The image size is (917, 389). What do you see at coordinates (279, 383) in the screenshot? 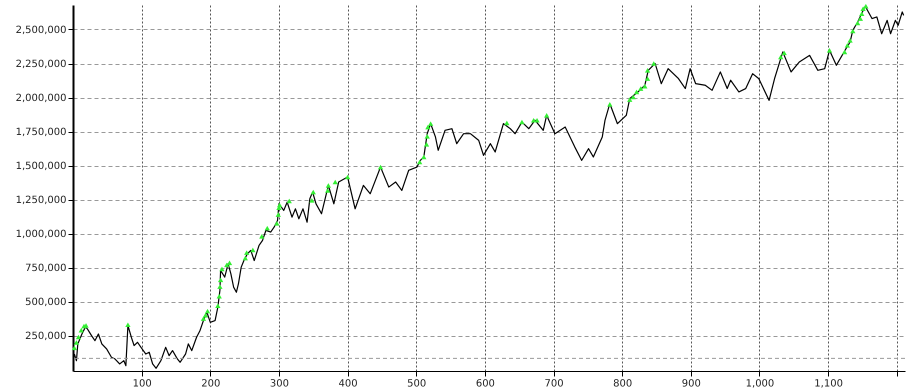
I see `x-tick-label: 300` at bounding box center [279, 383].